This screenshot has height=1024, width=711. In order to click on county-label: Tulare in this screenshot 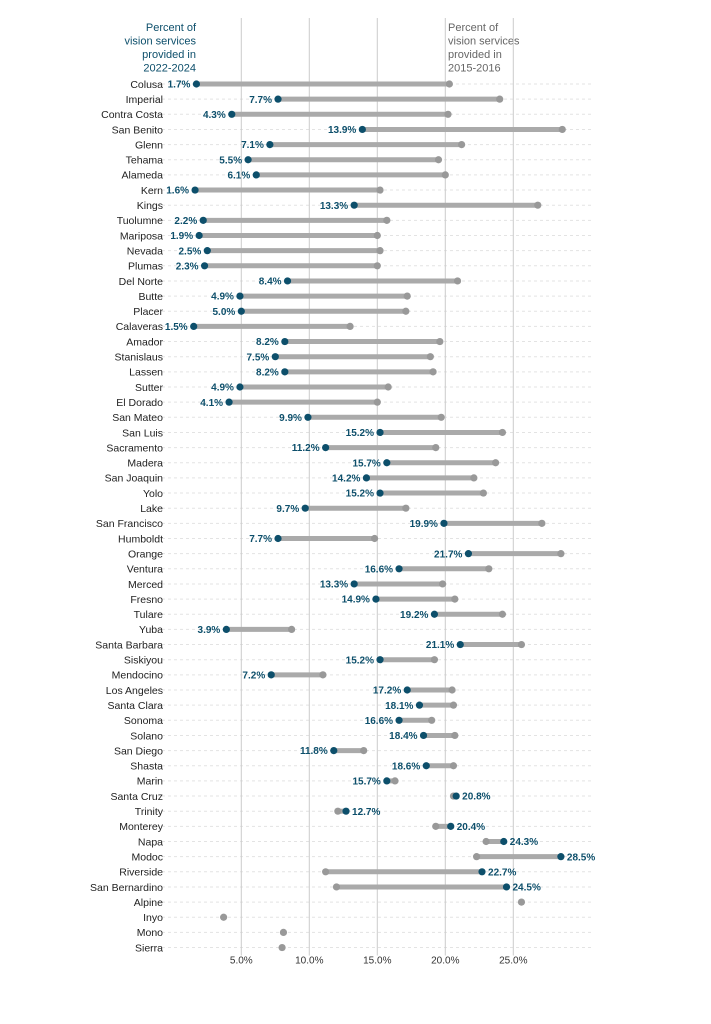, I will do `click(149, 615)`.